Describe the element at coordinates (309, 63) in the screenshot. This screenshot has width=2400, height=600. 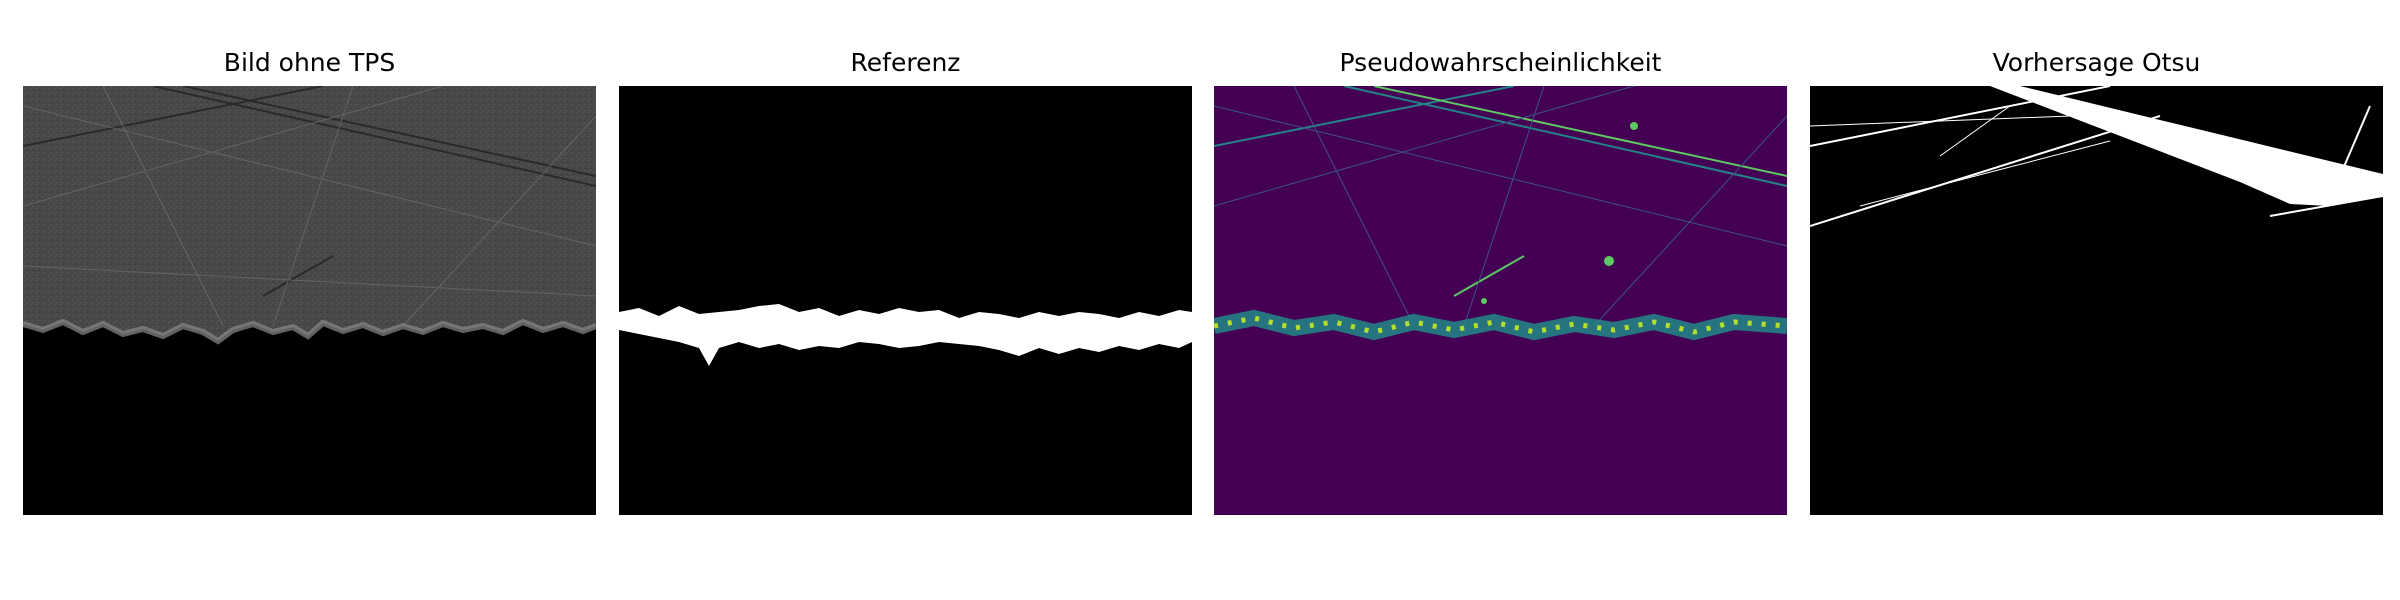
I see `panel-title: Bild ohne TPS` at that location.